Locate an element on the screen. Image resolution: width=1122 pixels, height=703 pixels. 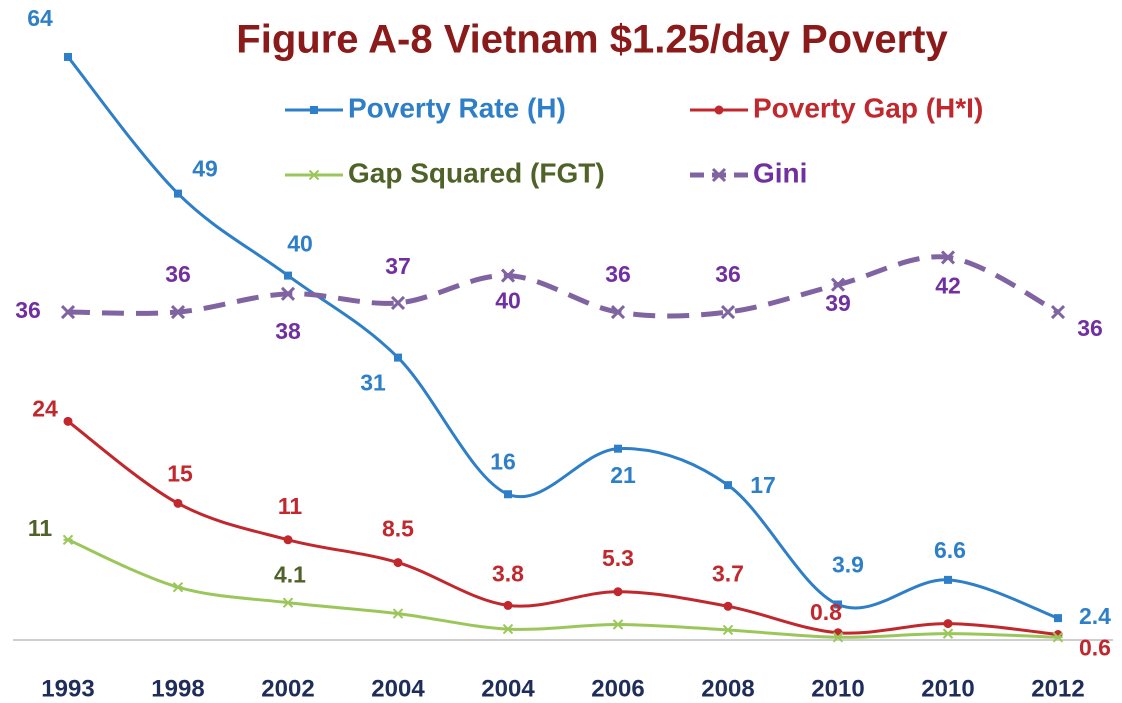
data-label: 3.8 is located at coordinates (508, 573).